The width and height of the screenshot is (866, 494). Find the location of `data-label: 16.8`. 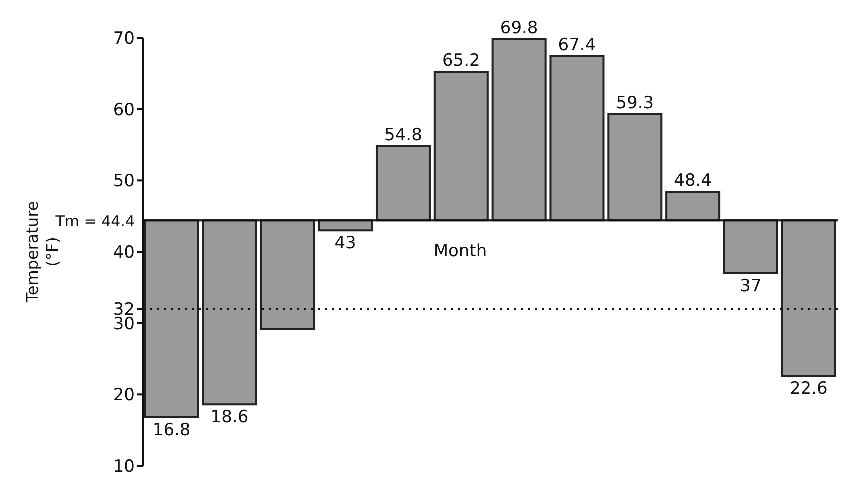

data-label: 16.8 is located at coordinates (171, 430).